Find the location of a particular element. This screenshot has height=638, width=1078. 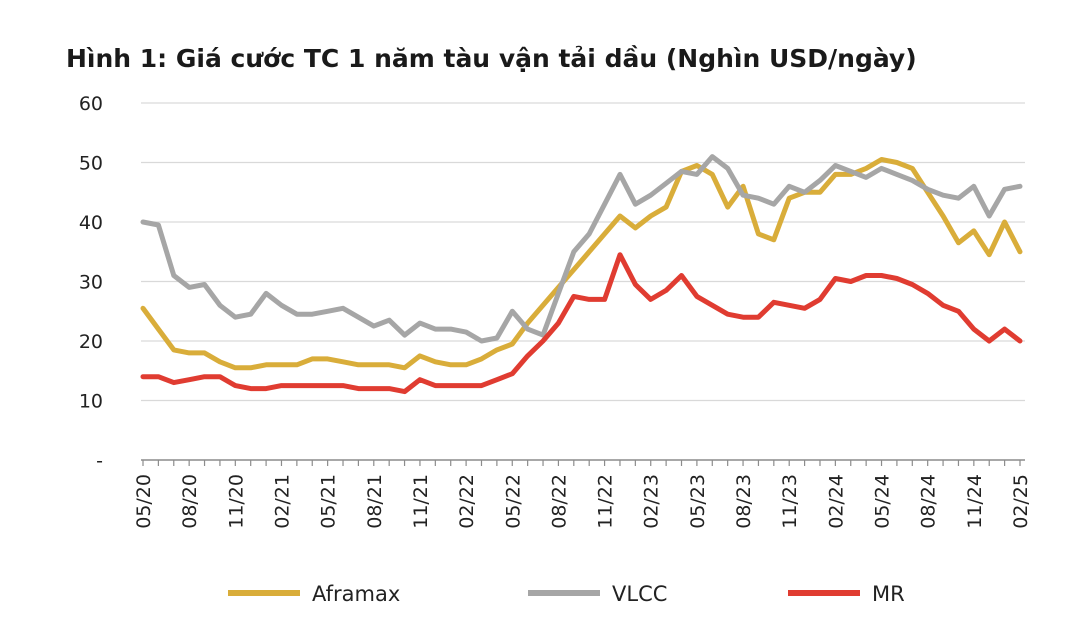

x-tick-label: 08/20 is located at coordinates (190, 501).